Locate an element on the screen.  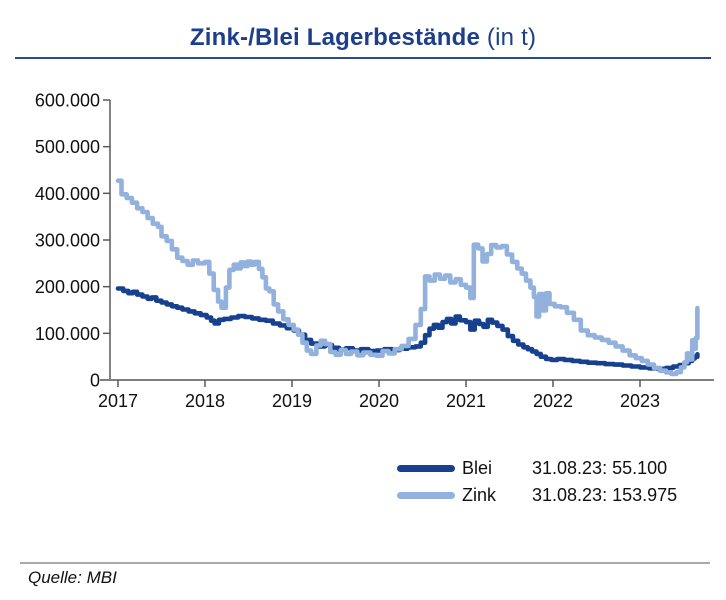
y-tick-label: 600.000 is located at coordinates (67, 101).